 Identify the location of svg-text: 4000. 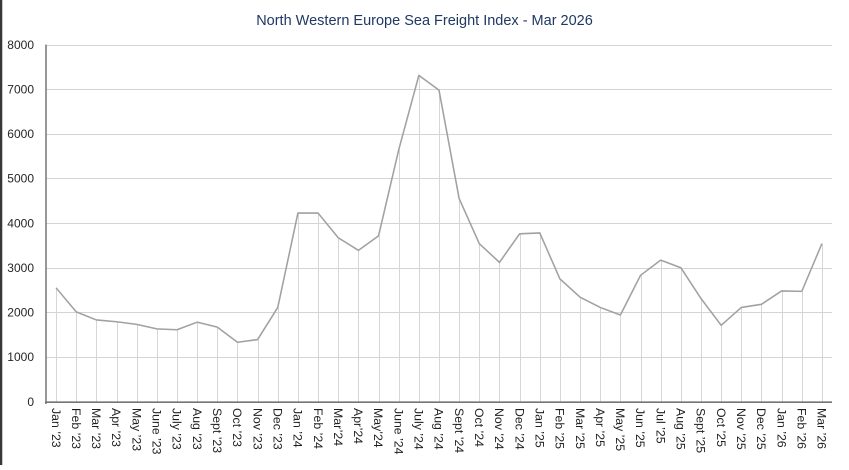
(20, 223).